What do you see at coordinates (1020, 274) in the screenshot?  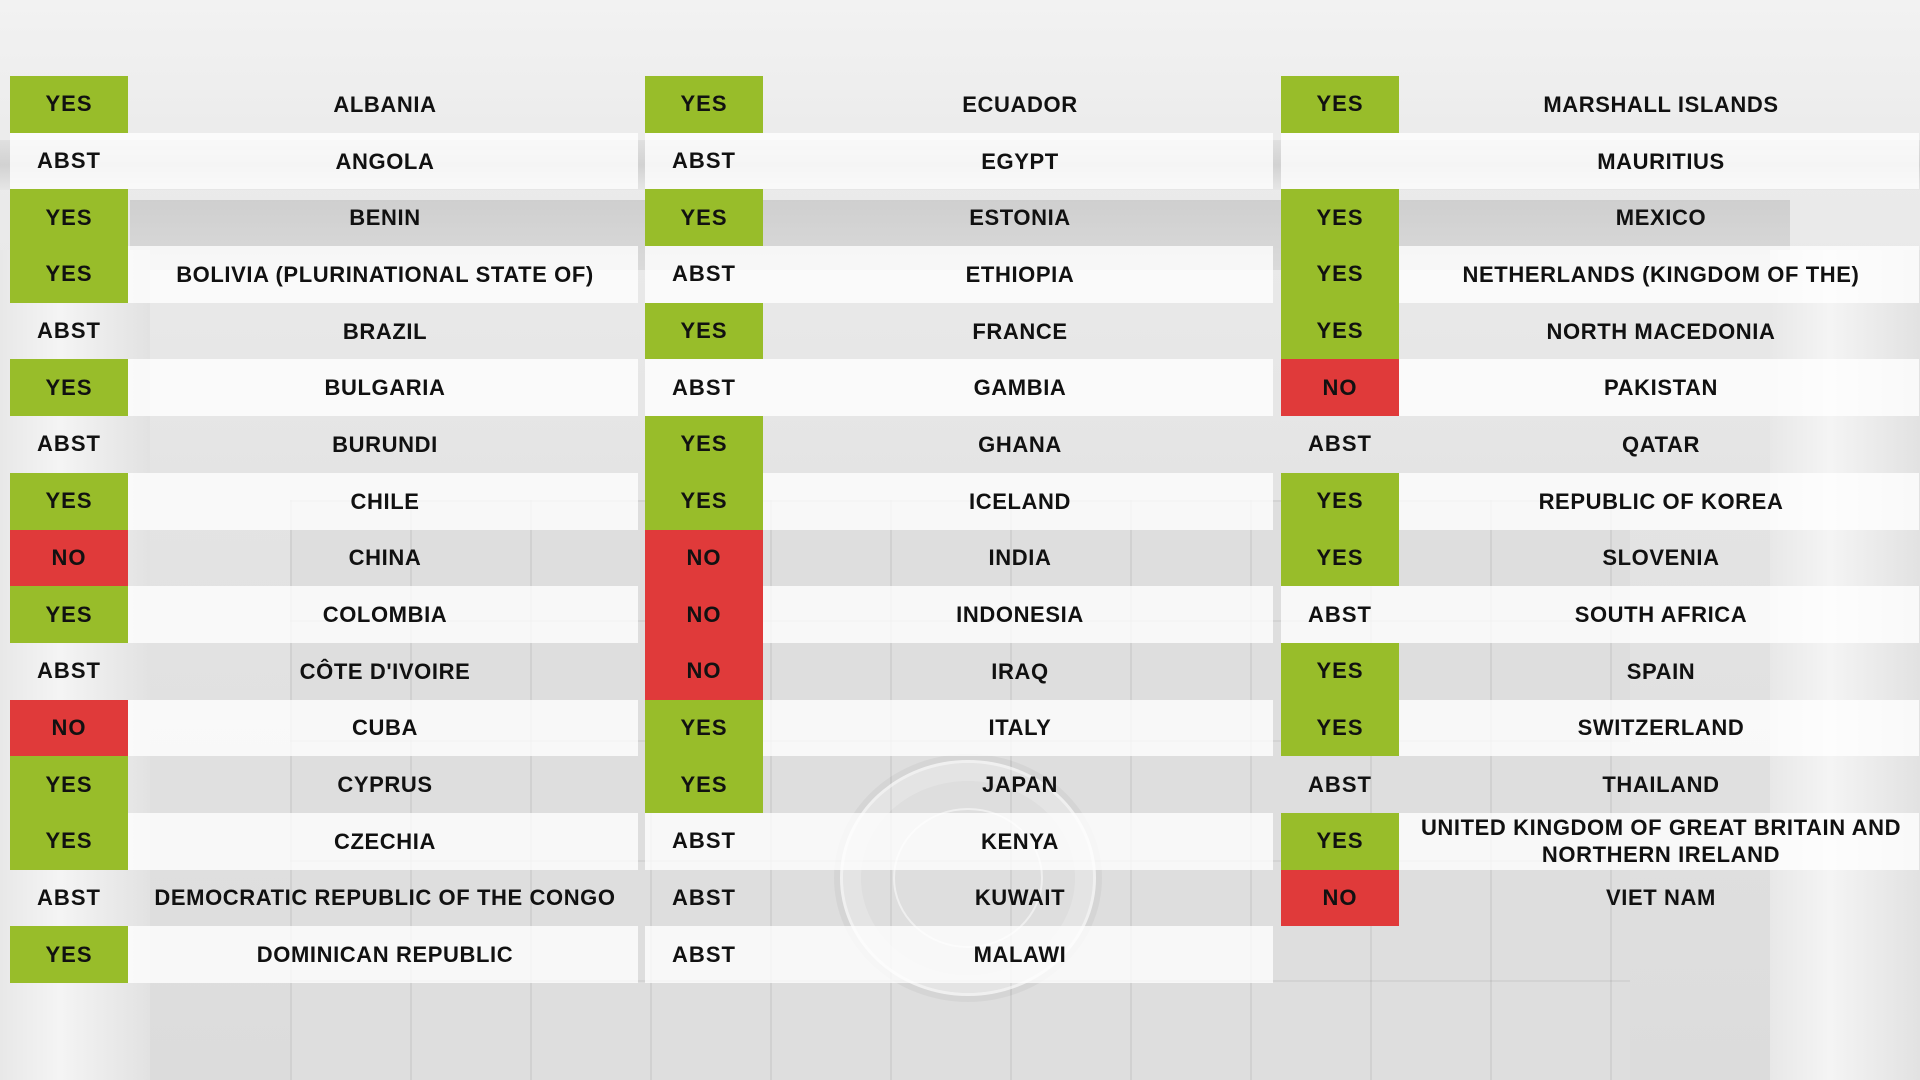 I see `country-name: ETHIOPIA` at bounding box center [1020, 274].